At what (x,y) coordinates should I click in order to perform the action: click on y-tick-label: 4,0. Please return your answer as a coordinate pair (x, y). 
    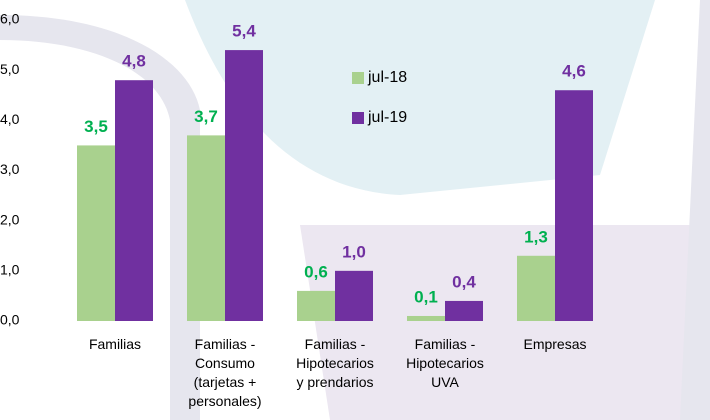
    Looking at the image, I should click on (10, 119).